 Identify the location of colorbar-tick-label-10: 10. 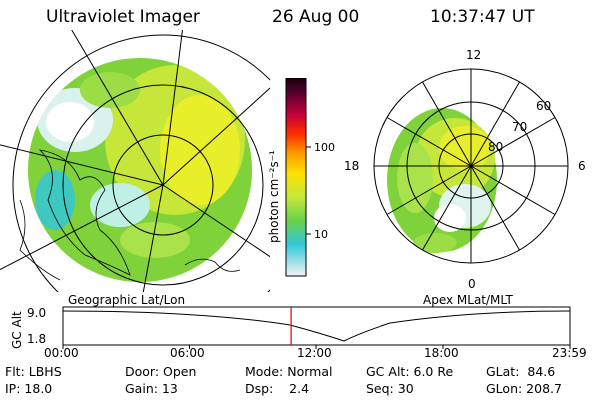
(321, 234).